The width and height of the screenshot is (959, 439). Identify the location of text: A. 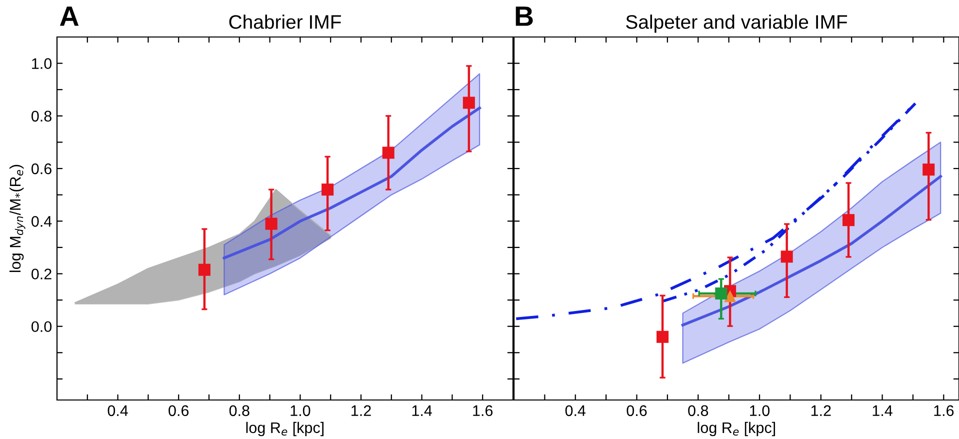
(69, 16).